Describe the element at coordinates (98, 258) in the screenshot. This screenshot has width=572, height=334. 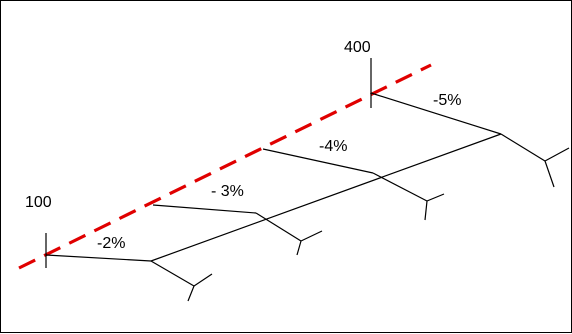
I see `slope-segment-2pct` at that location.